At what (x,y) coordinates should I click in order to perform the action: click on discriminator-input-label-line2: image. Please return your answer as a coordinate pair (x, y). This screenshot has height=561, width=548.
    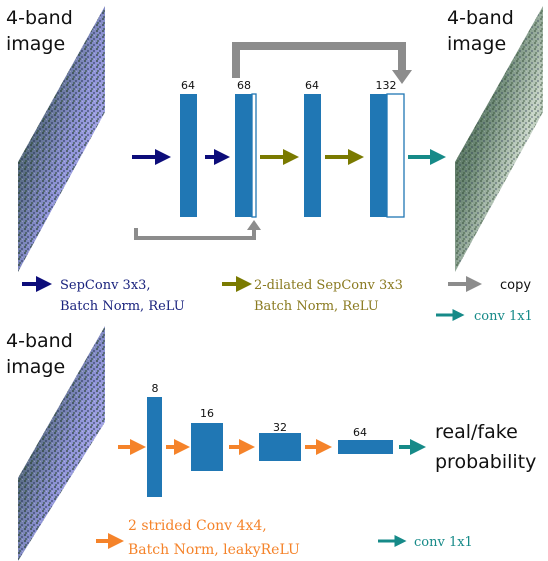
    Looking at the image, I should click on (35, 367).